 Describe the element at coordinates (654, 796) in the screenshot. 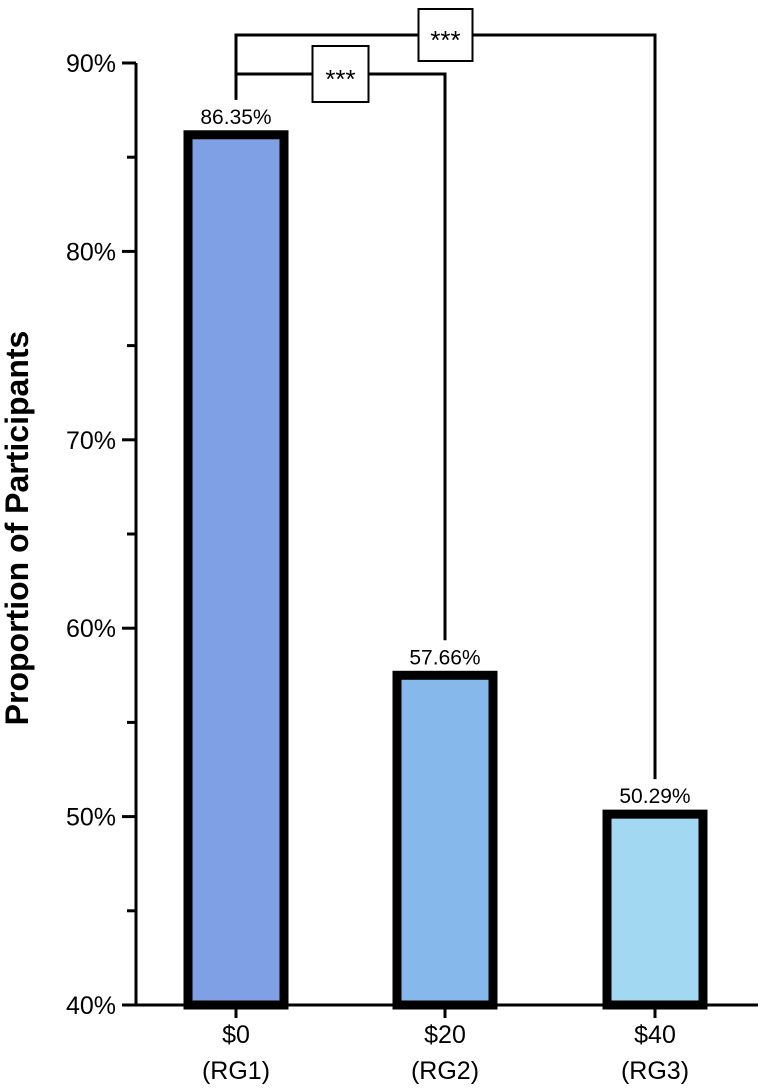

I see `bar-value-label: 50.29%` at that location.